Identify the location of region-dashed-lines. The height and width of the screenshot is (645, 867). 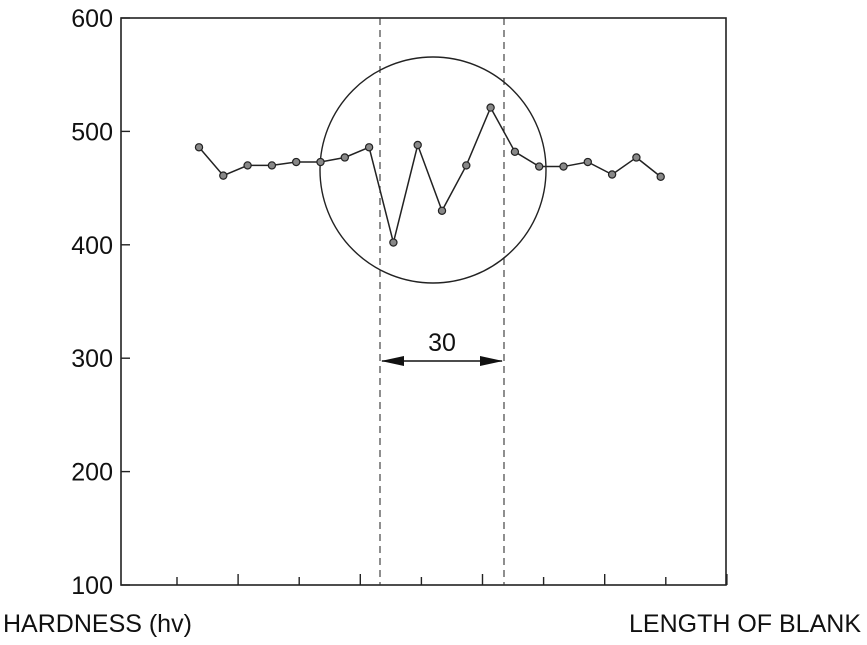
(442, 301).